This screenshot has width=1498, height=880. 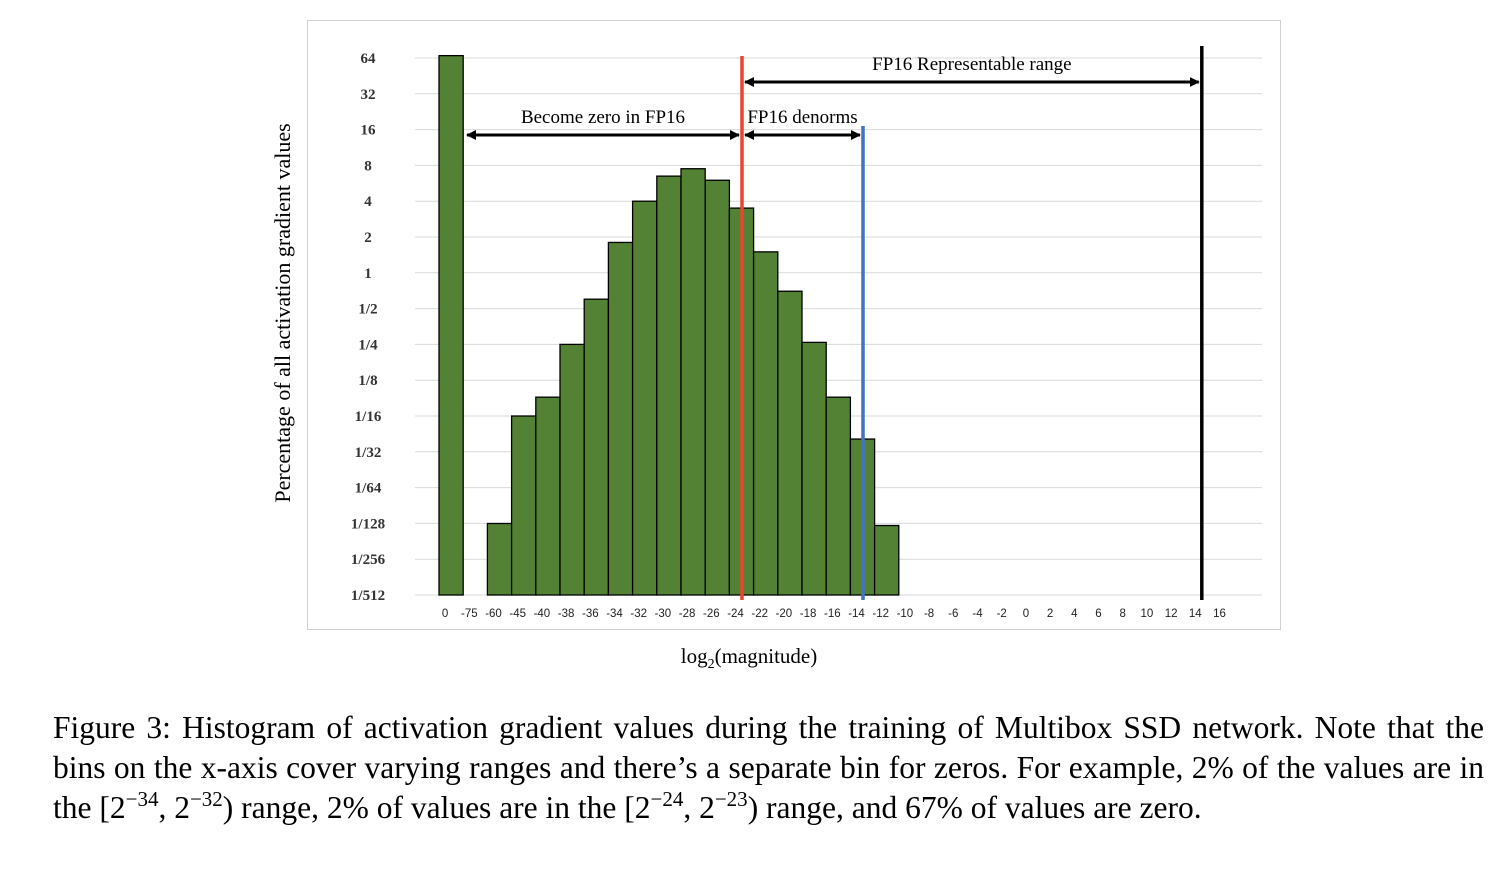 What do you see at coordinates (1195, 614) in the screenshot?
I see `x-tick-label: 14` at bounding box center [1195, 614].